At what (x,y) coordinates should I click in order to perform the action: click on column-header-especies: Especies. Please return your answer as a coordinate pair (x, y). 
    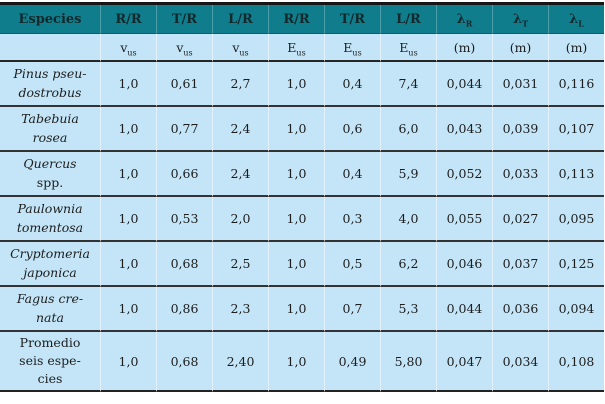
    Looking at the image, I should click on (50, 19).